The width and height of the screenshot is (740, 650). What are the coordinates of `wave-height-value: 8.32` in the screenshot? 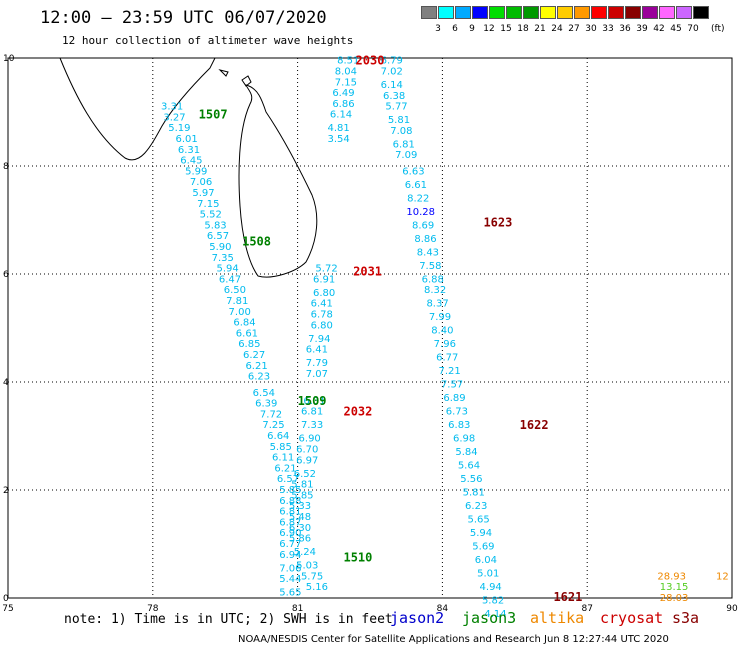 It's located at (435, 290).